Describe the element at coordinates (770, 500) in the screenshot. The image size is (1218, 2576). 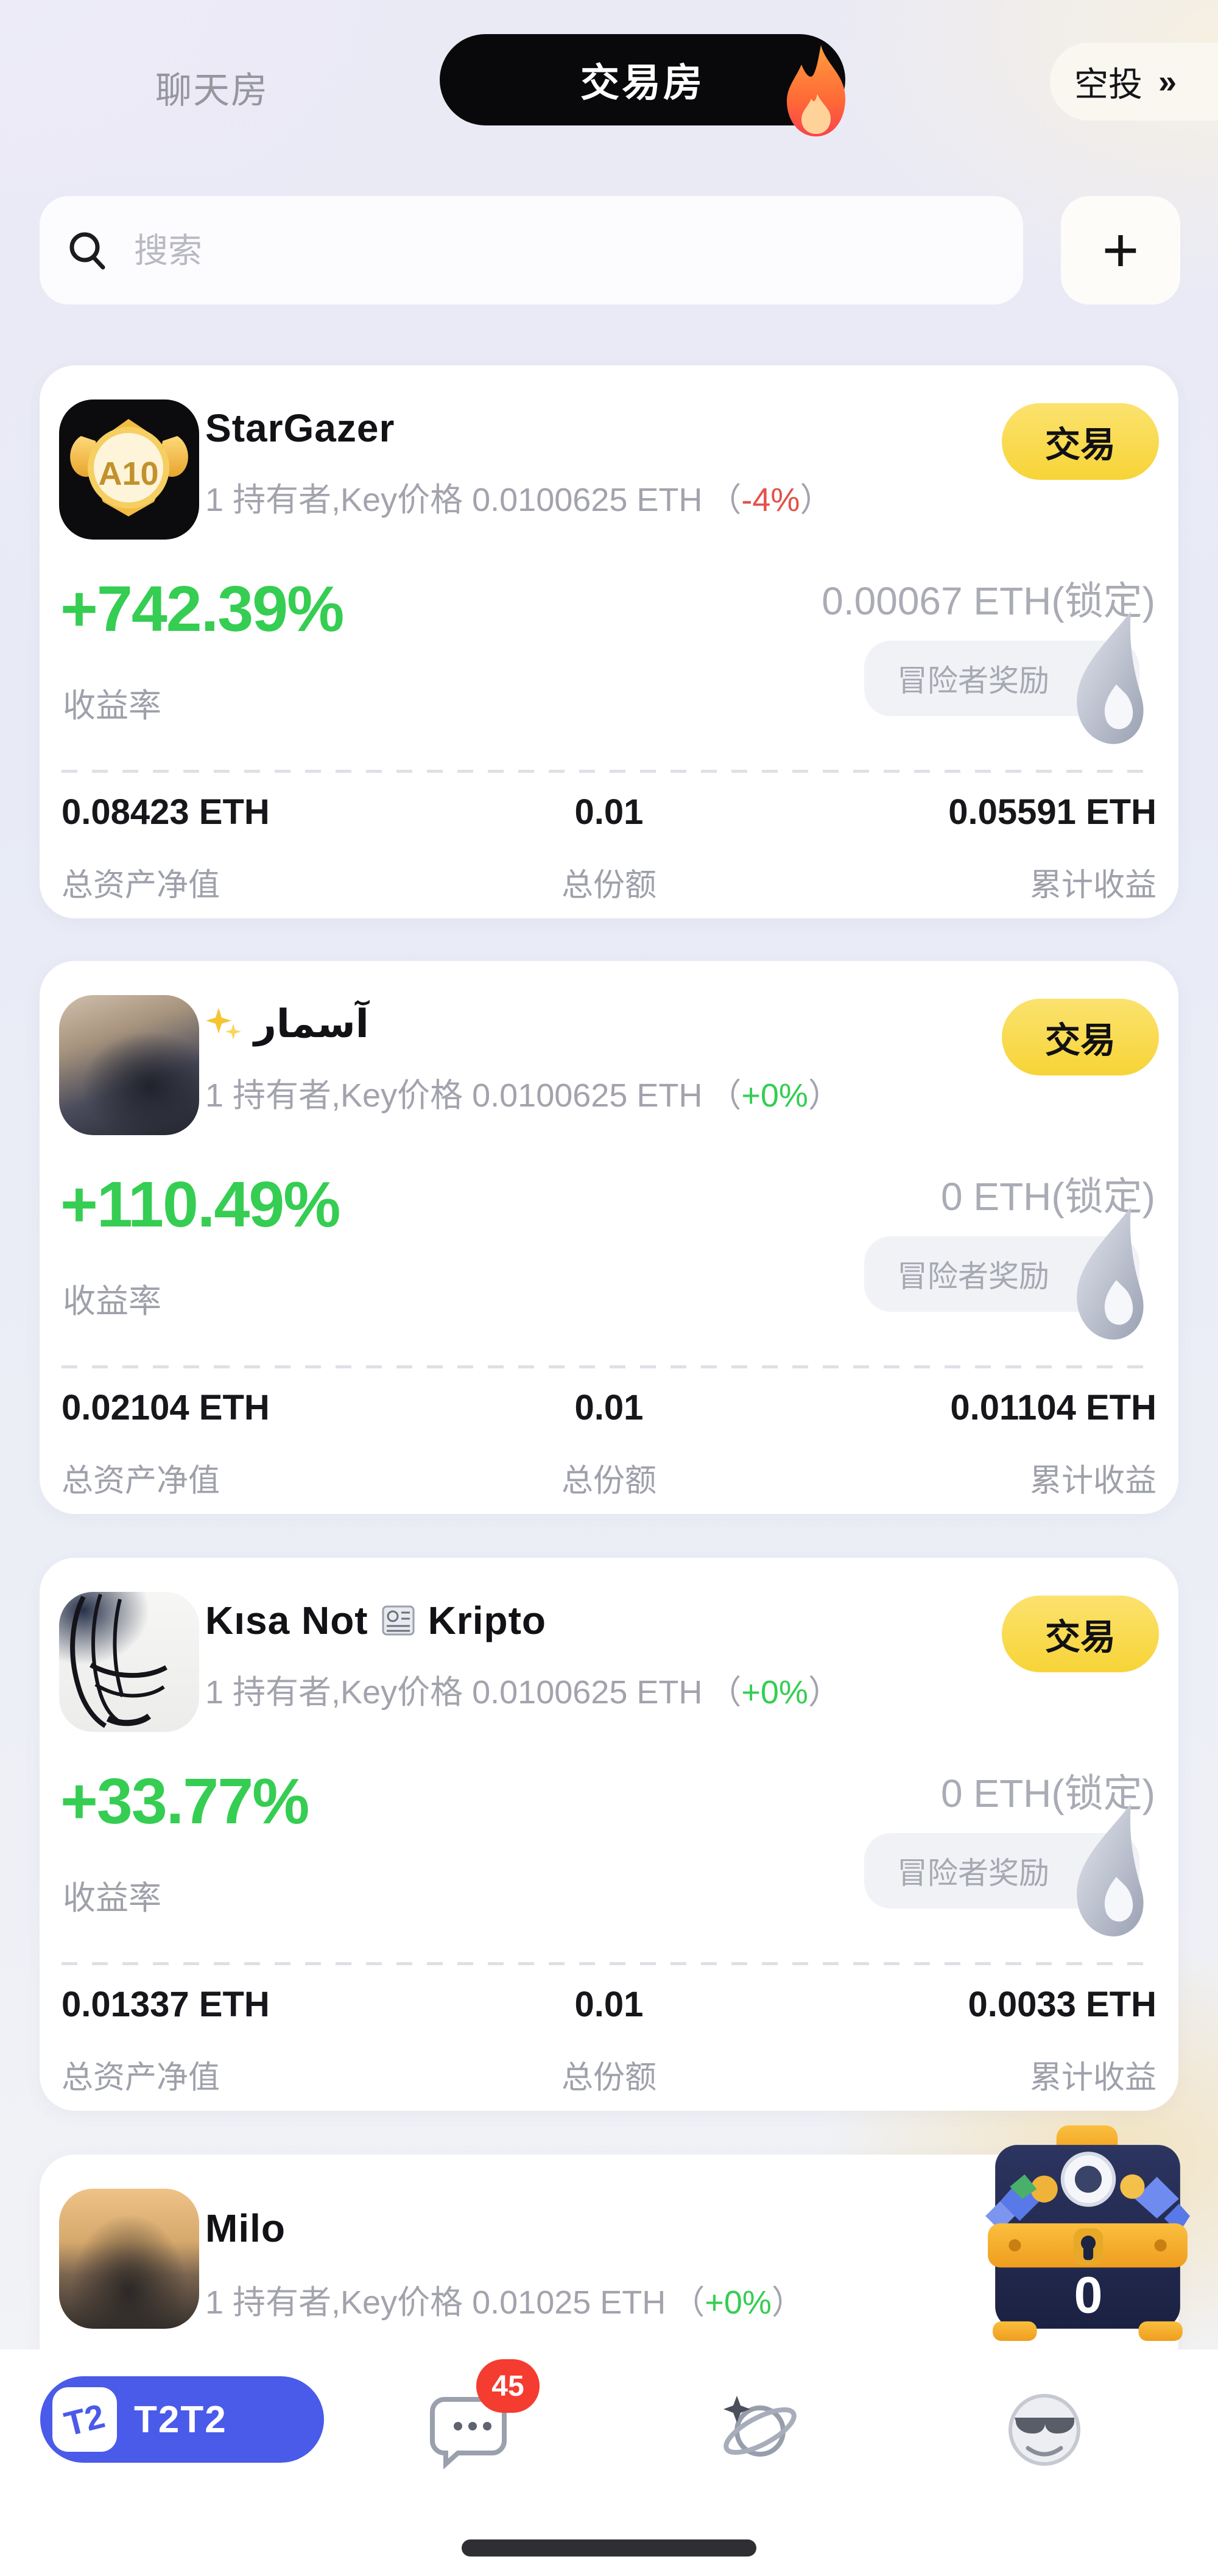
I see `price-change: -4%` at that location.